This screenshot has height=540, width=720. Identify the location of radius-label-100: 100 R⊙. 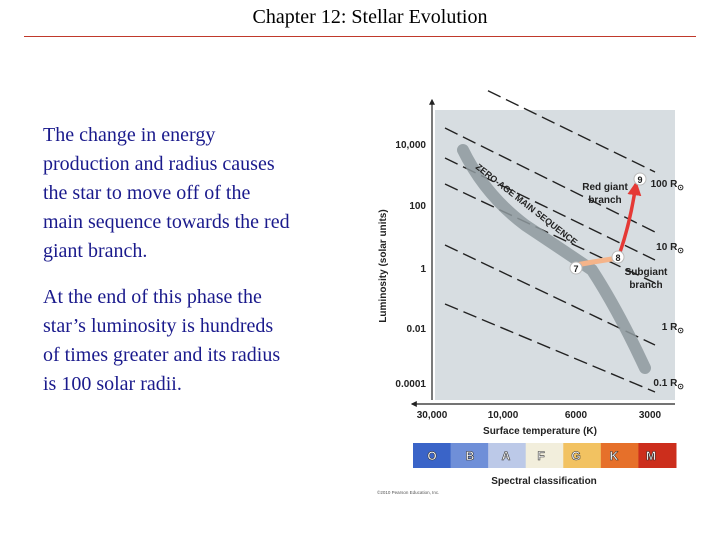
(668, 185).